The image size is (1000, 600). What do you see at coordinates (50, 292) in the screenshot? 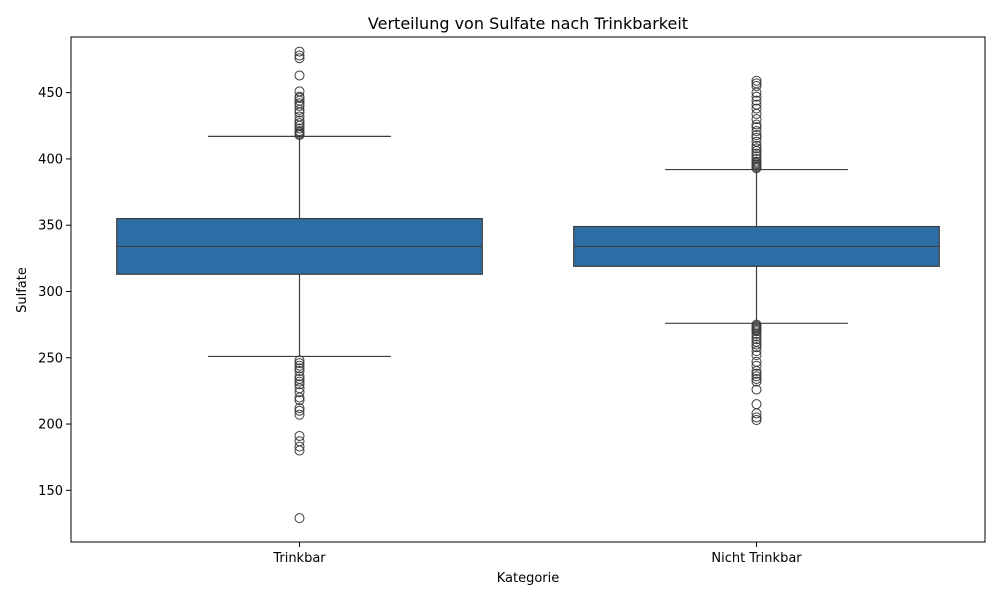
I see `y-tick-label: 300` at bounding box center [50, 292].